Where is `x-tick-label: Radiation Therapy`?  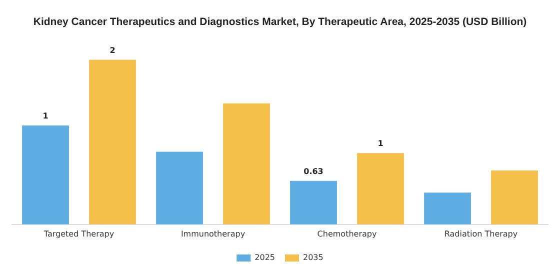
x-tick-label: Radiation Therapy is located at coordinates (481, 233).